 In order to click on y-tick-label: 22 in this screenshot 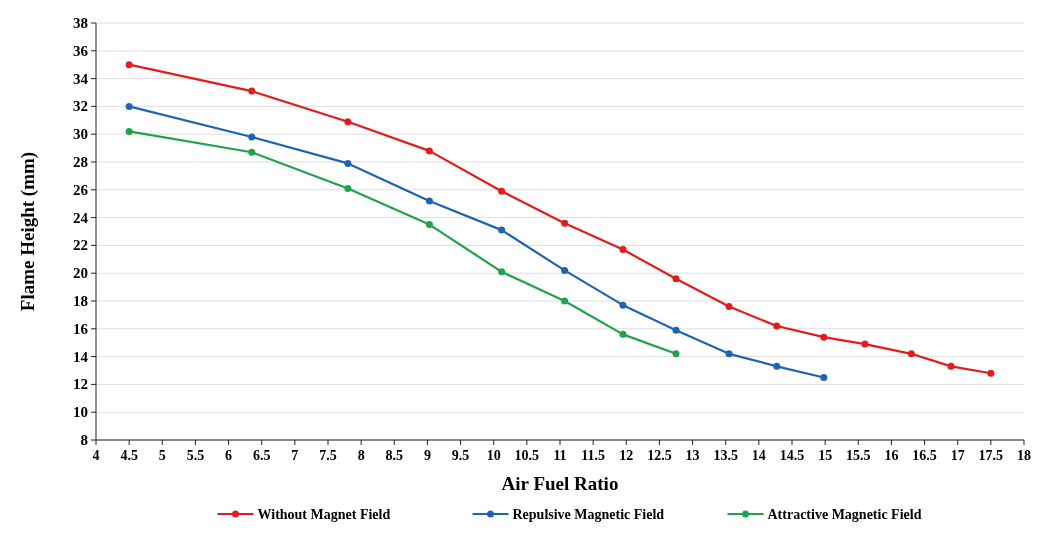, I will do `click(80, 245)`.